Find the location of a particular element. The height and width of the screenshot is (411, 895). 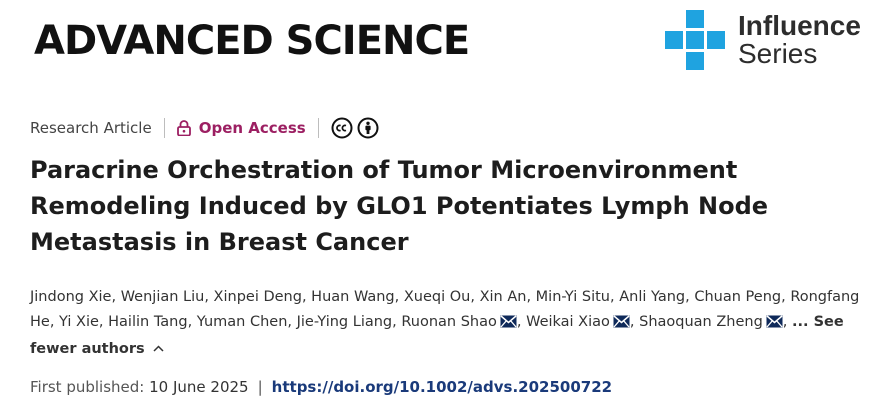

author-name: Xinpei Deng is located at coordinates (257, 297).